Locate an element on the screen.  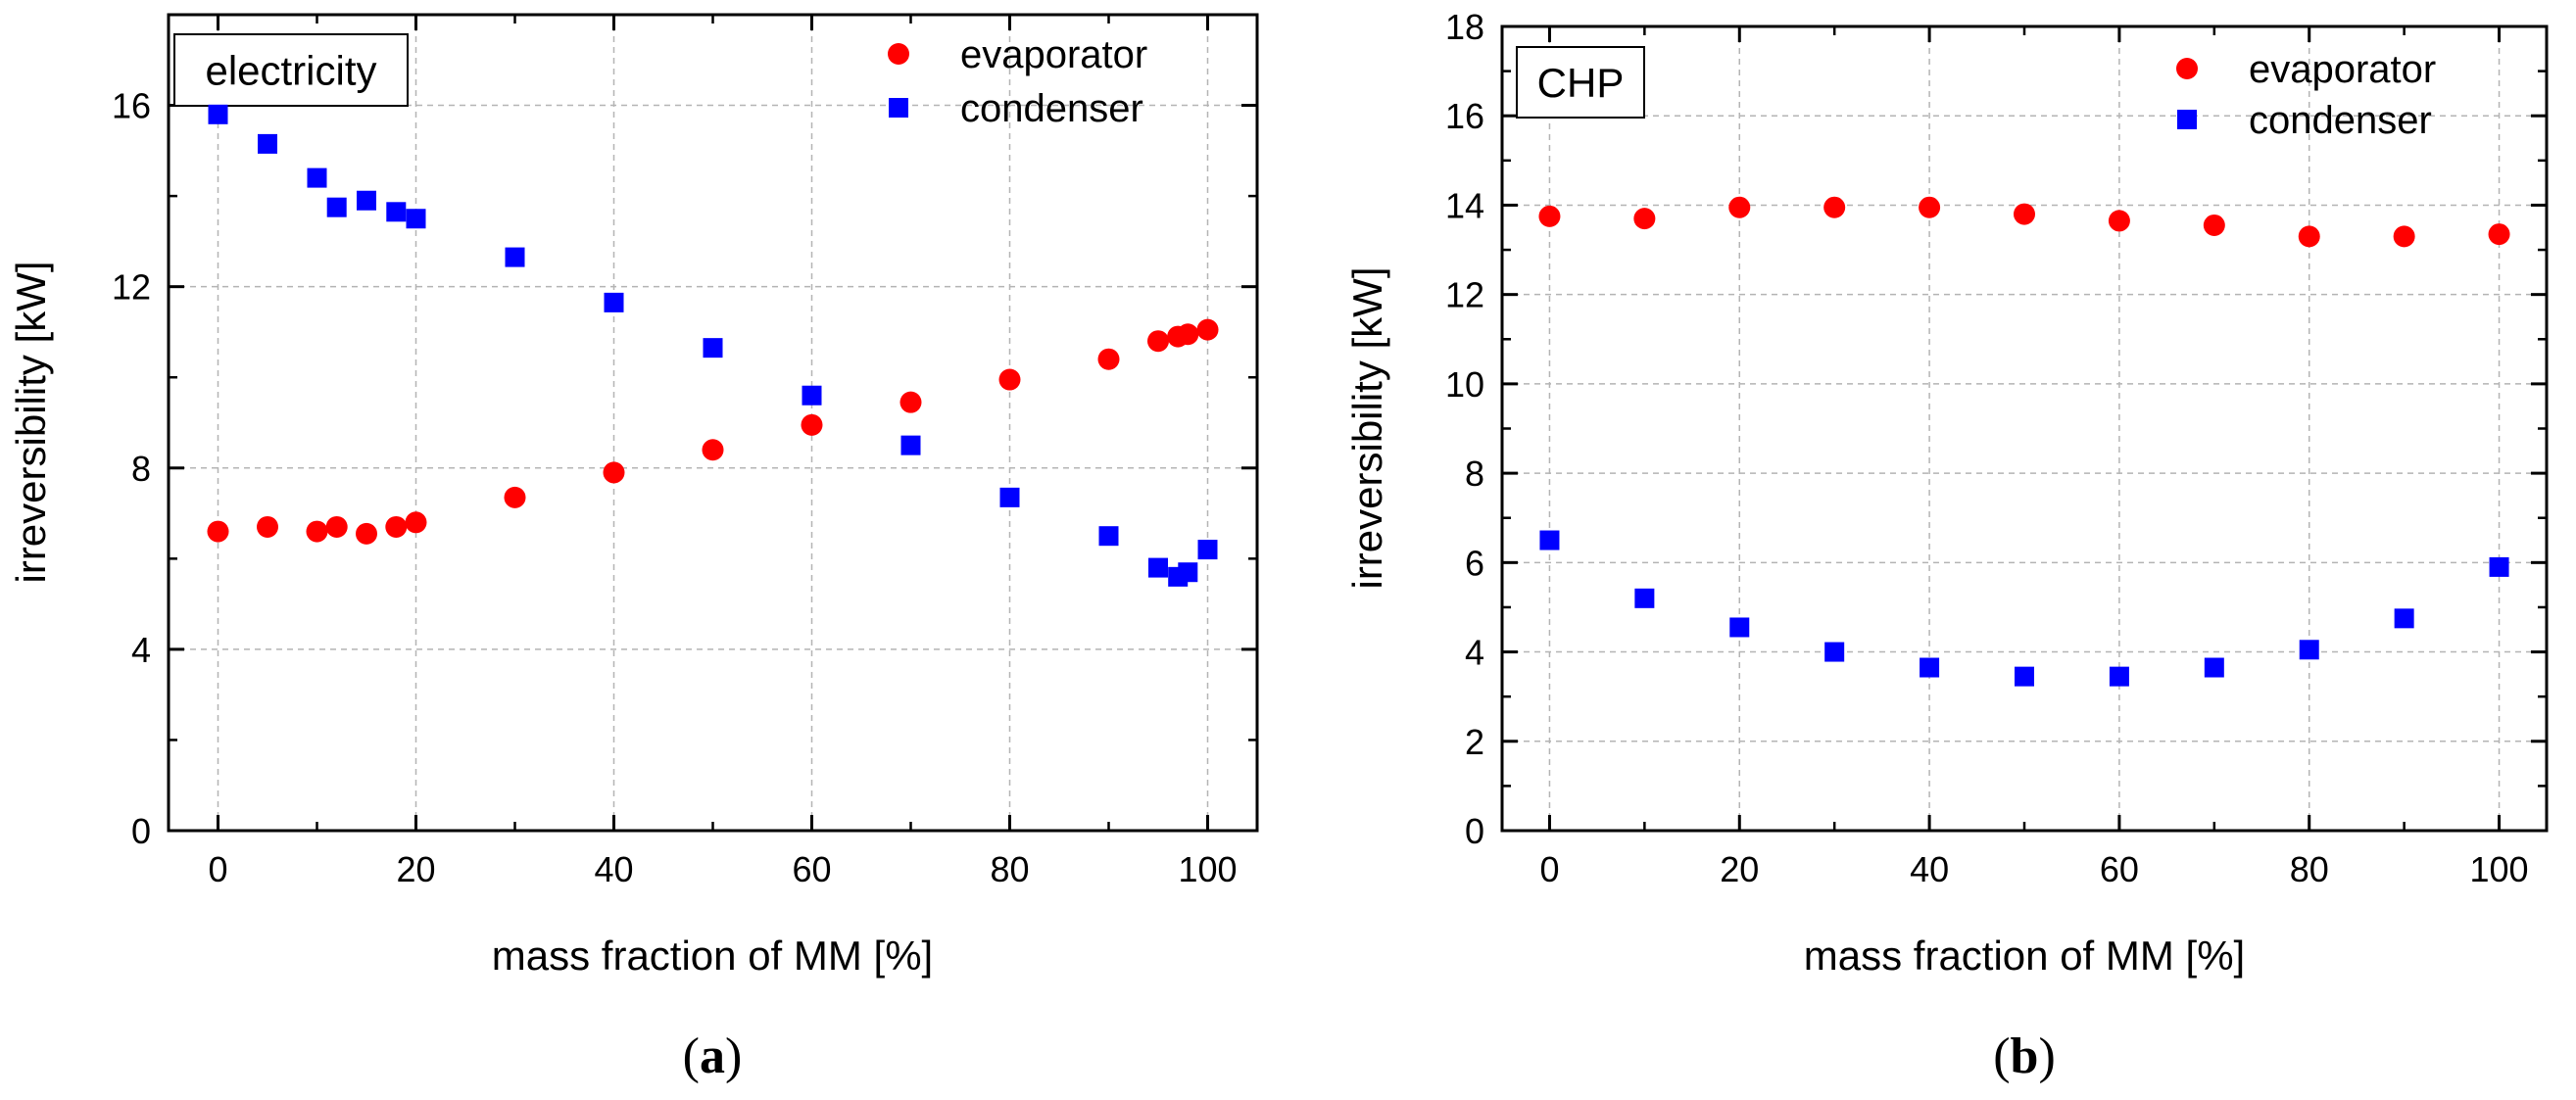
y-tick-label: 6 is located at coordinates (1474, 563).